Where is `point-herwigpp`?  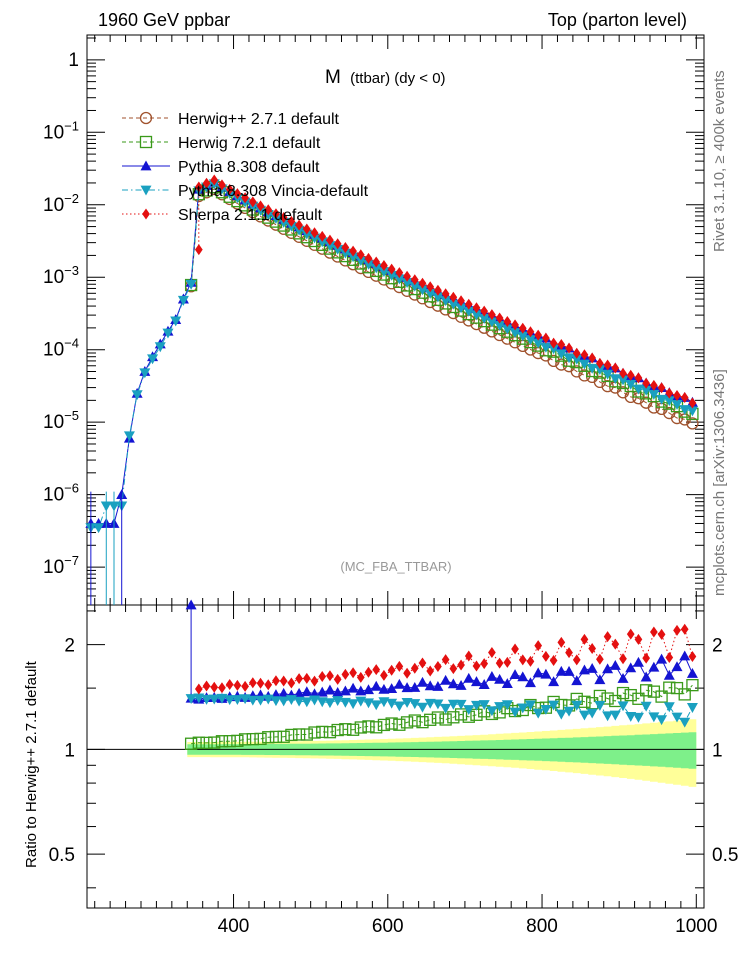 point-herwigpp is located at coordinates (677, 418).